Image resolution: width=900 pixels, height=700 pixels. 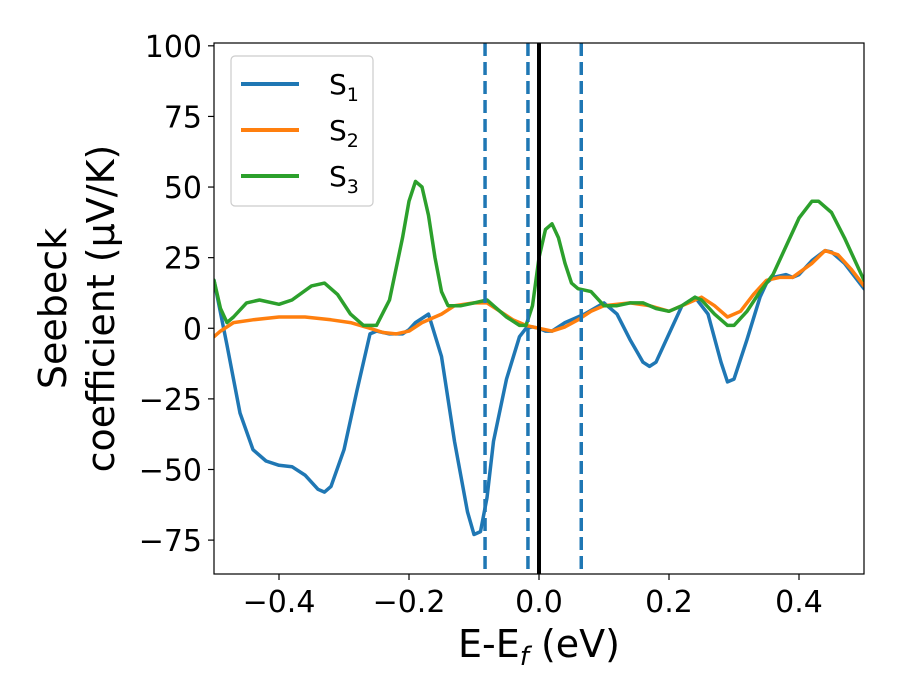 I want to click on y-tick-label: −25, so click(x=170, y=400).